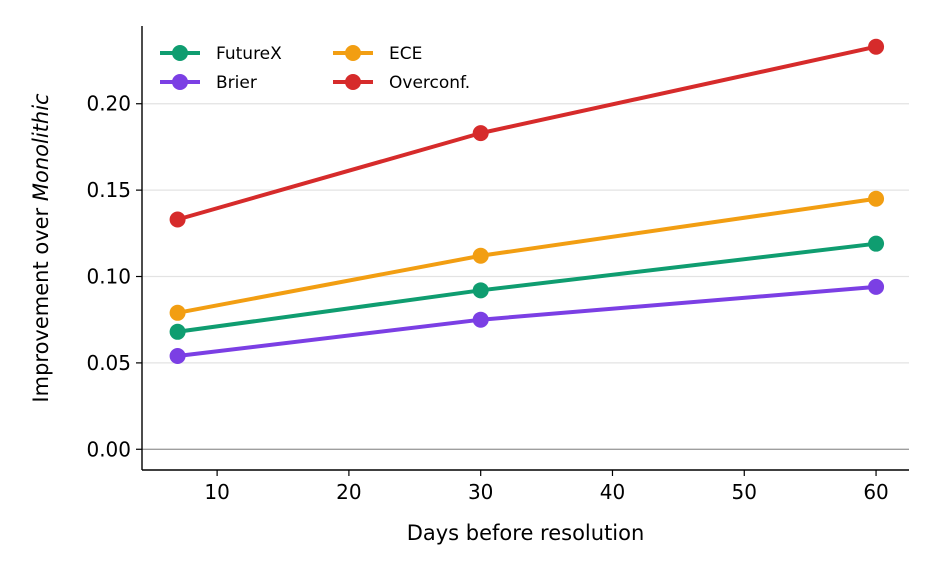 This screenshot has width=936, height=576. Describe the element at coordinates (236, 83) in the screenshot. I see `legend-label: Brier` at that location.